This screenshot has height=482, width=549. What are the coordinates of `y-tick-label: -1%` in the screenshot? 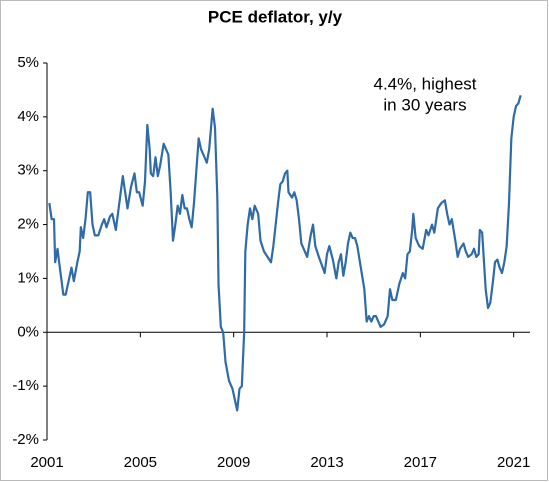 It's located at (25, 385).